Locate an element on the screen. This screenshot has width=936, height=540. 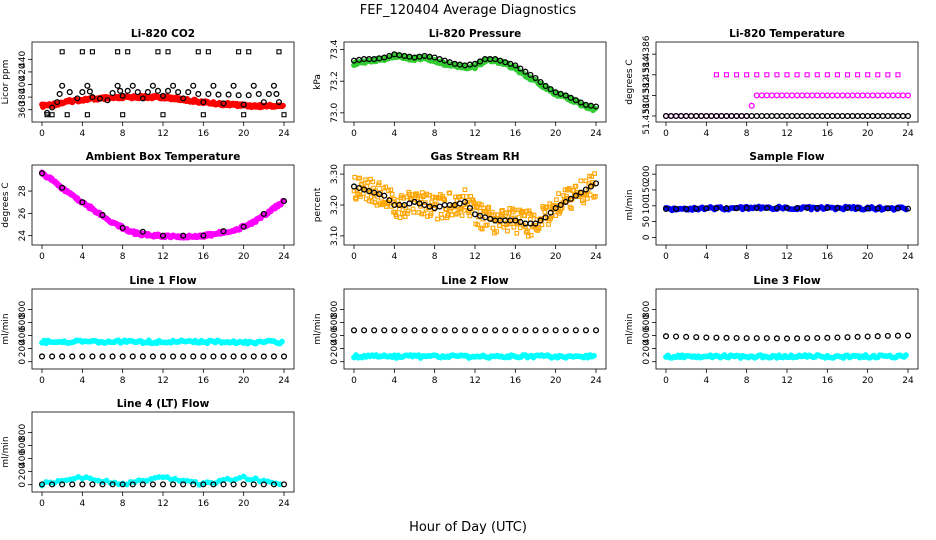
y-tick-label: 200 is located at coordinates (23, 348).